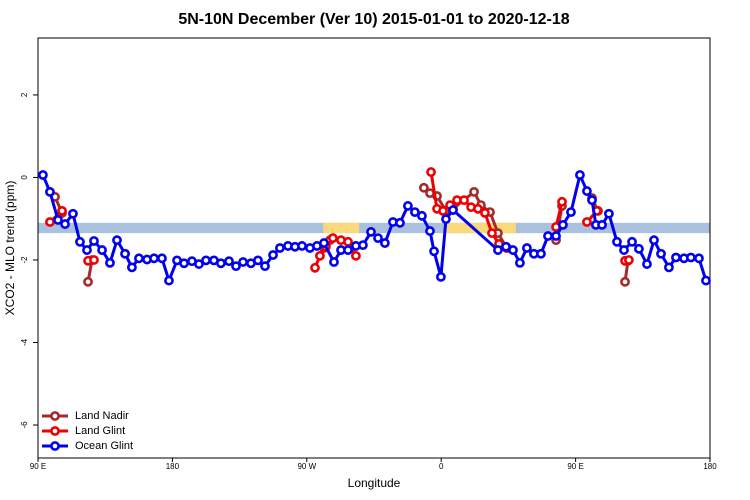 This screenshot has height=500, width=750. Describe the element at coordinates (24, 260) in the screenshot. I see `y-tick-label: -2` at that location.